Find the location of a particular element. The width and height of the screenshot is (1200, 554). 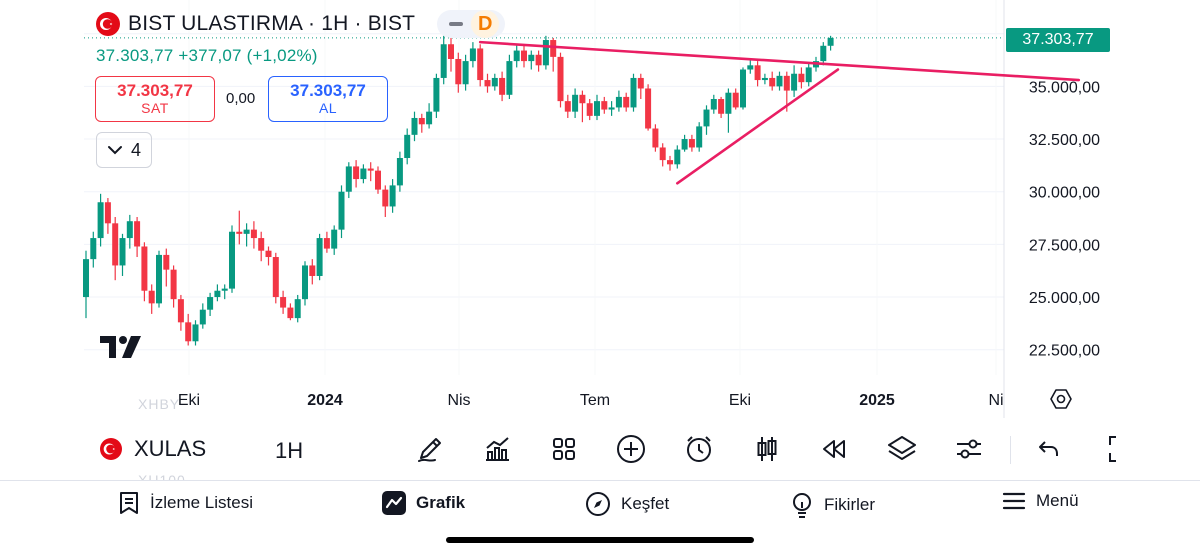

drawing-tools-button is located at coordinates (430, 449).